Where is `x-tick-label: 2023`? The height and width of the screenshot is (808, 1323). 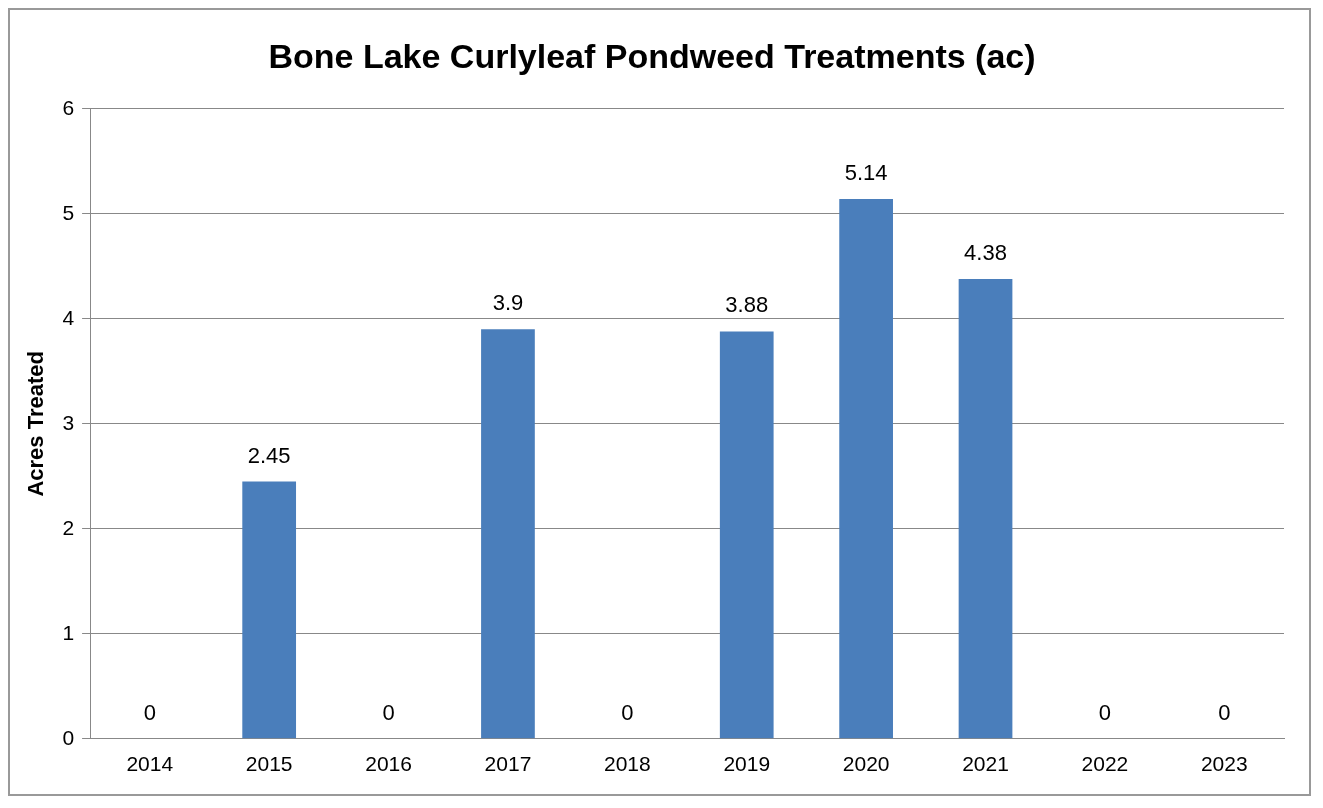
x-tick-label: 2023 is located at coordinates (1224, 764).